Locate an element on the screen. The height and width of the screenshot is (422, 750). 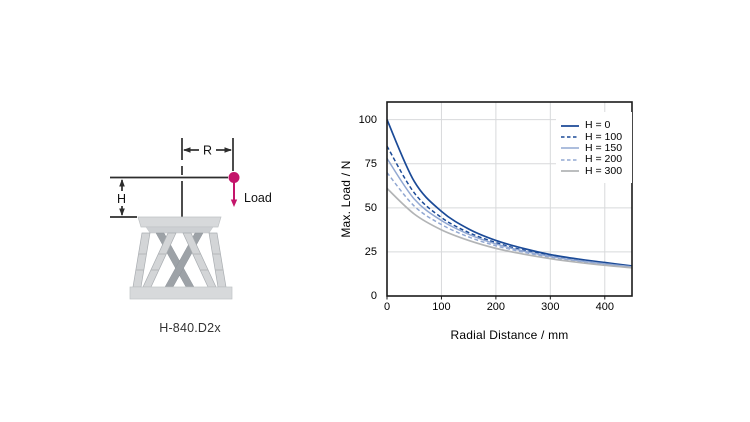
y-axis-title: Max. Load / N is located at coordinates (346, 199).